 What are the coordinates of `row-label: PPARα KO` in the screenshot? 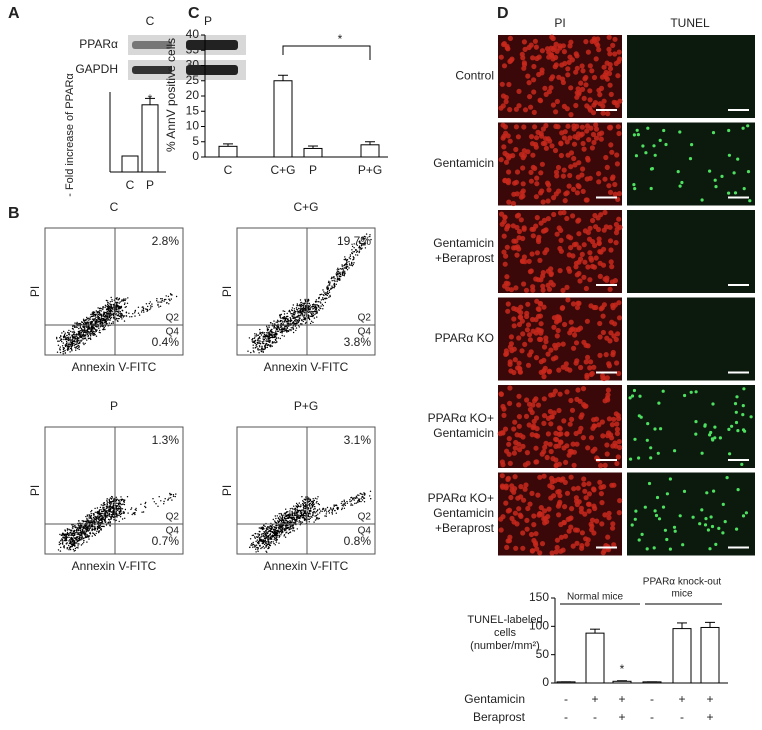 It's located at (464, 338).